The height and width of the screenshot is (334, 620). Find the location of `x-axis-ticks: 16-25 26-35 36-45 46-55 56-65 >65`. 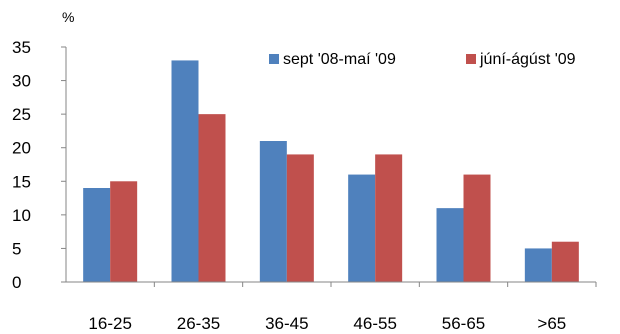

x-axis-ticks: 16-25 26-35 36-45 46-55 56-65 >65 is located at coordinates (342, 307).